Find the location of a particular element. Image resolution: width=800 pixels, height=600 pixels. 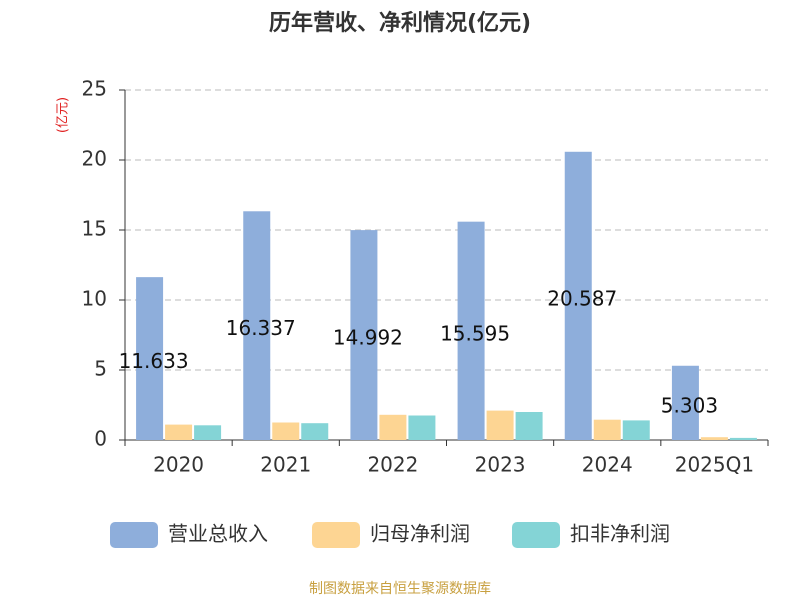

data-label: 16.337 is located at coordinates (261, 328).